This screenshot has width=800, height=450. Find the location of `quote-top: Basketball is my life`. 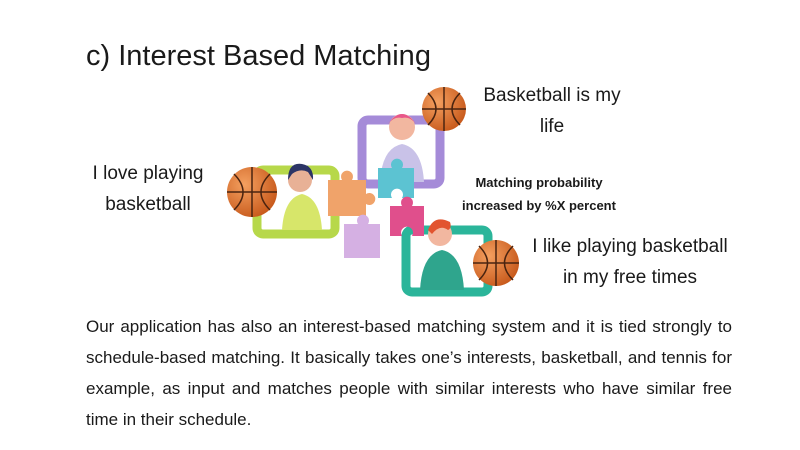

quote-top: Basketball is my life is located at coordinates (552, 111).